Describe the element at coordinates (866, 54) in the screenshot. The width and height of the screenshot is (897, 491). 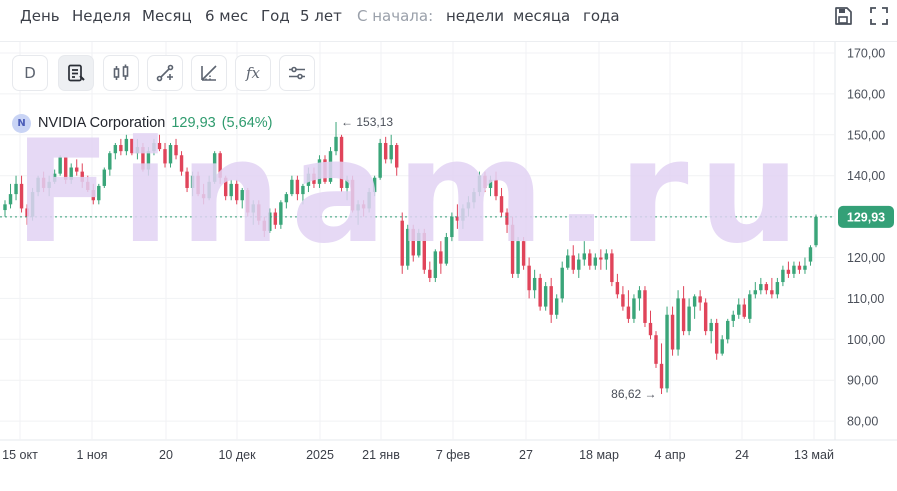
I see `y-tick-label: 170,00` at that location.